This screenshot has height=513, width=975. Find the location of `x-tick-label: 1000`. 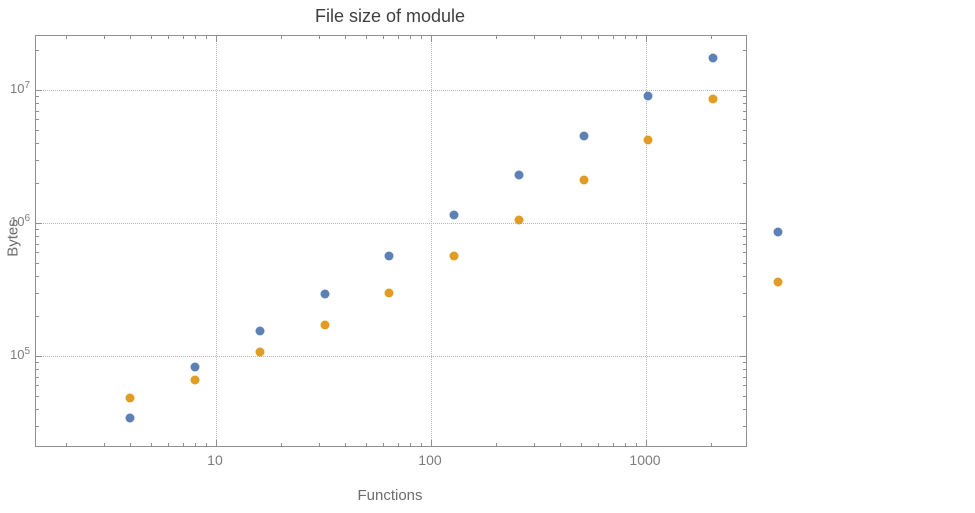

x-tick-label: 1000 is located at coordinates (645, 460).